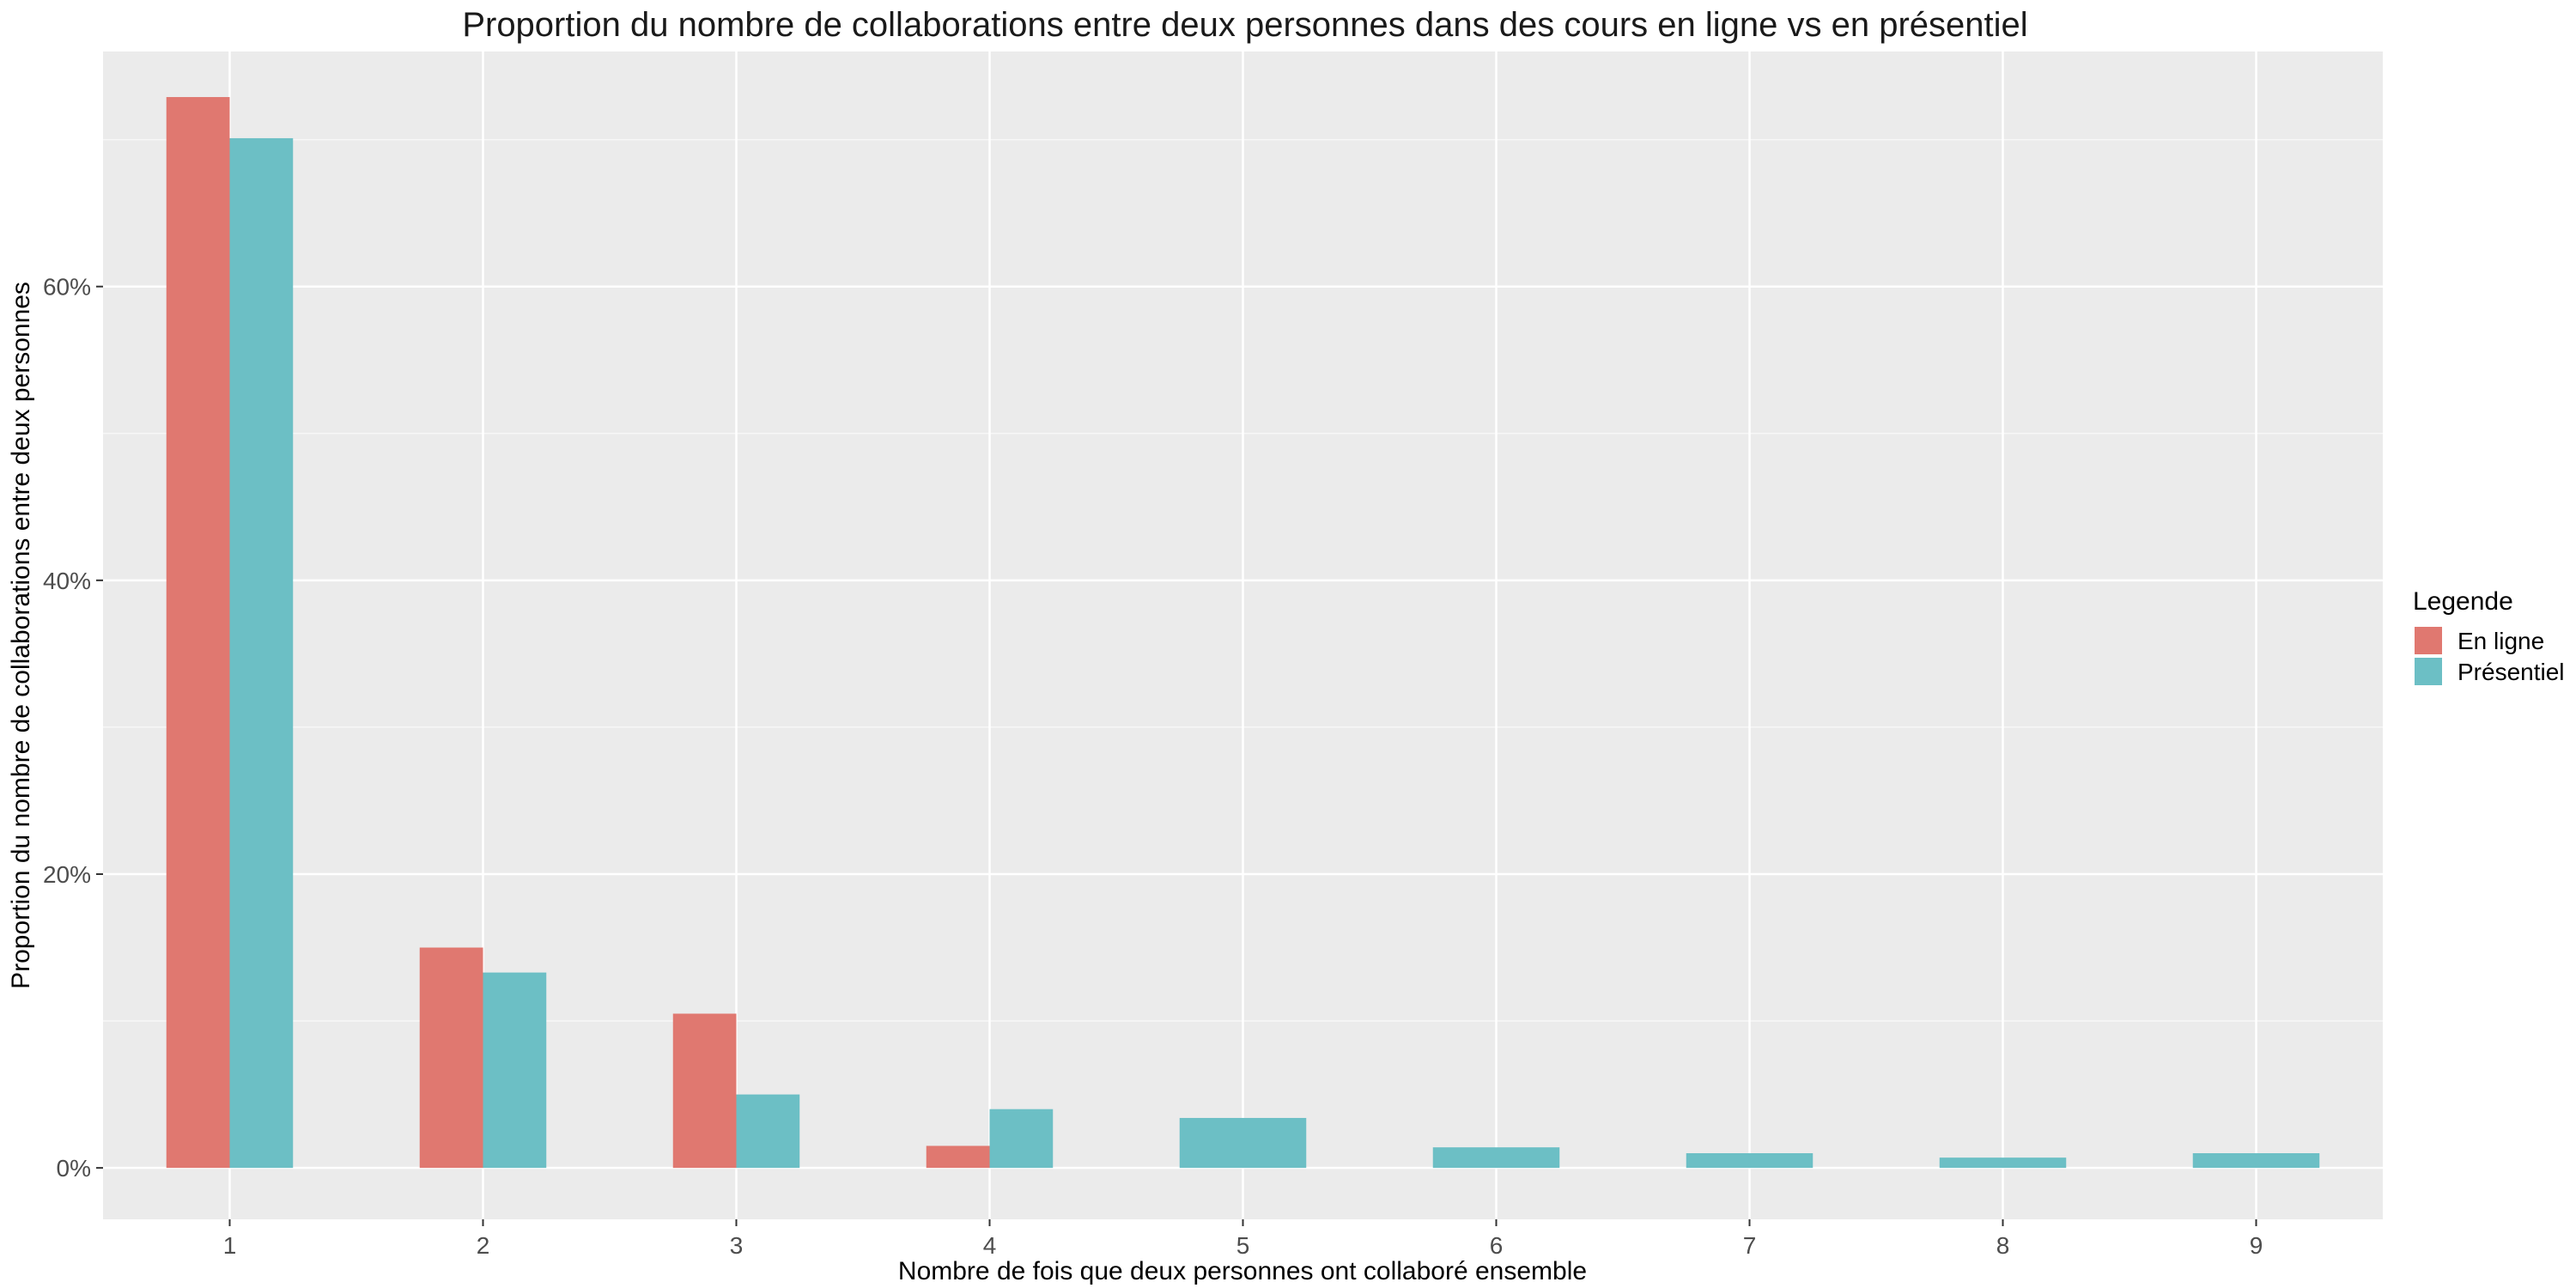 This screenshot has height=1288, width=2576. I want to click on legend: Legende En ligne Présentiel, so click(2489, 636).